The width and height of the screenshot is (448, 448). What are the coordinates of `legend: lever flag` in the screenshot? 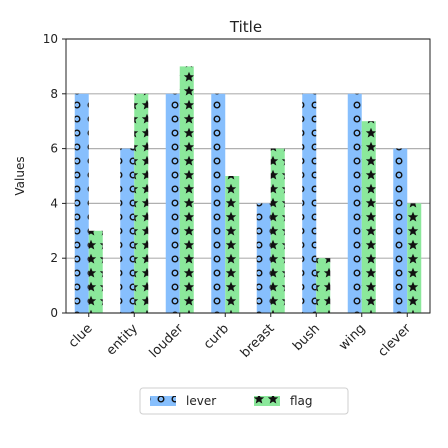 It's located at (244, 401).